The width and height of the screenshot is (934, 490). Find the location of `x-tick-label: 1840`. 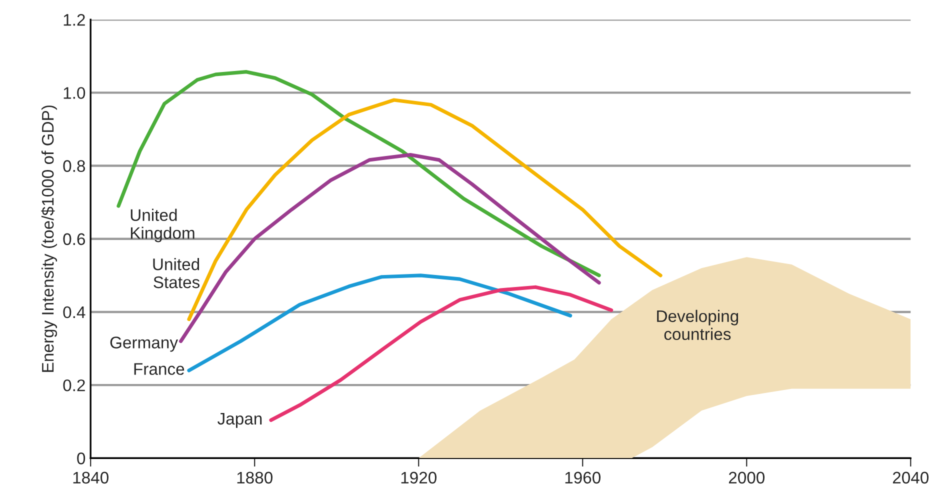

x-tick-label: 1840 is located at coordinates (90, 478).